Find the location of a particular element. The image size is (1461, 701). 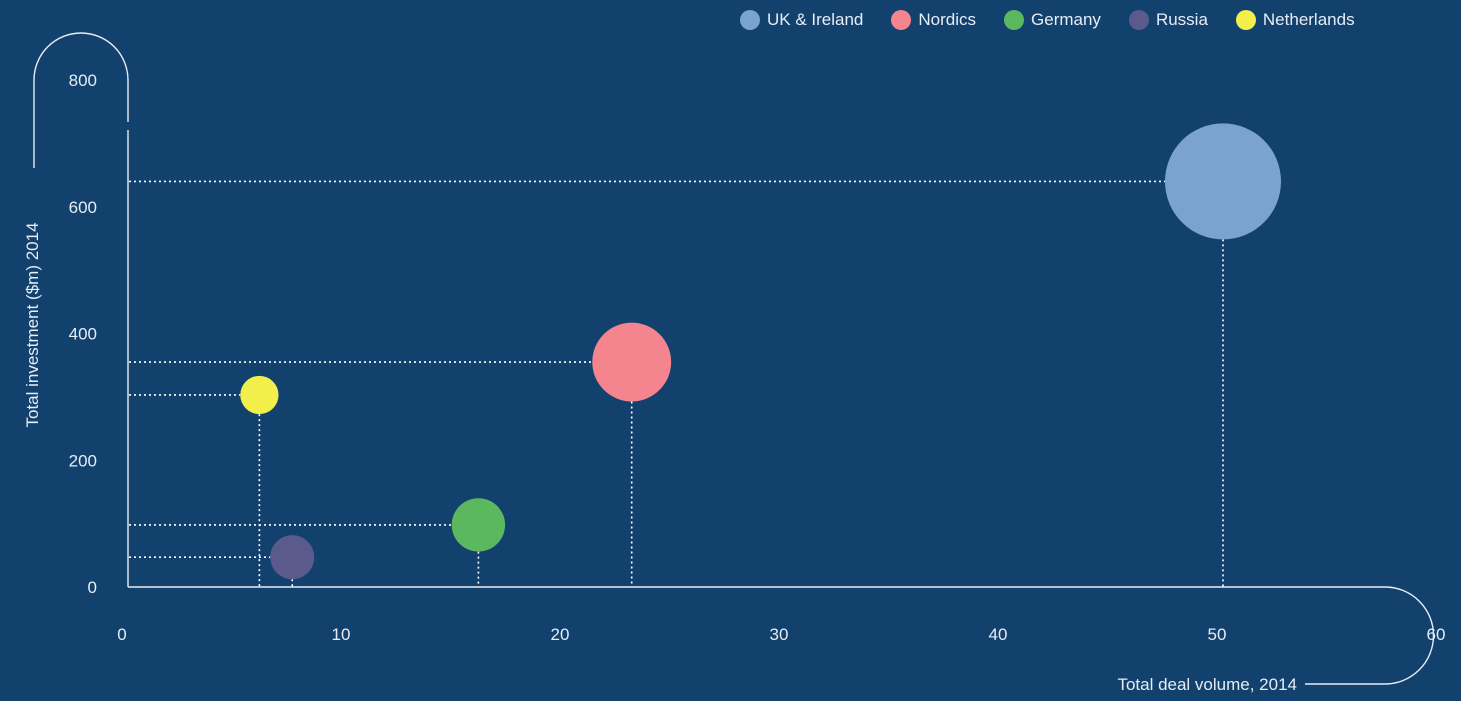

y-tick-label: 800 is located at coordinates (83, 80).